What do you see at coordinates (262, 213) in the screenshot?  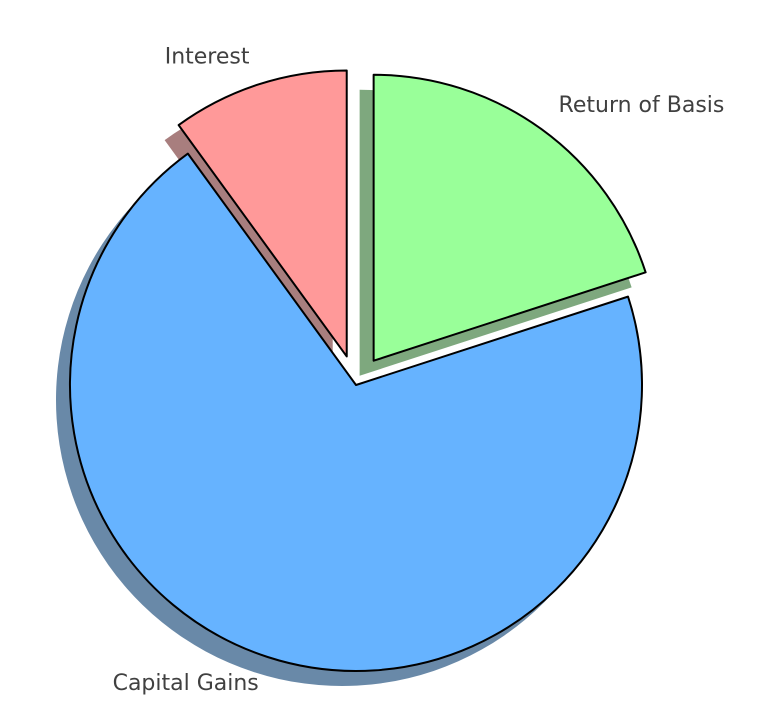 I see `slice-interest` at bounding box center [262, 213].